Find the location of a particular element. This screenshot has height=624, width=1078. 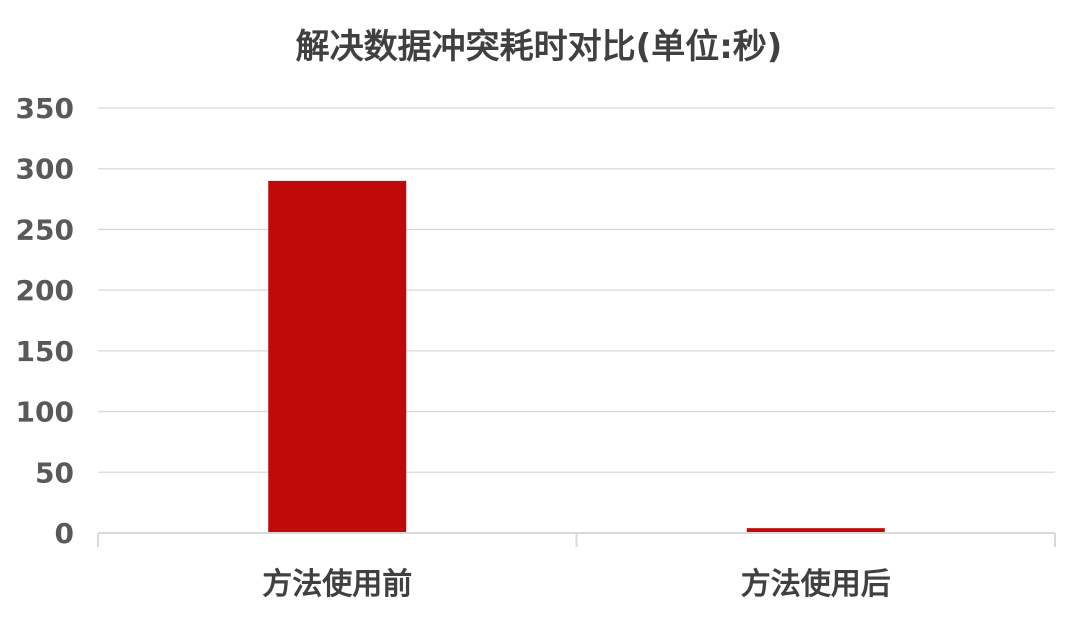

y-tick-label: 0 is located at coordinates (64, 533).